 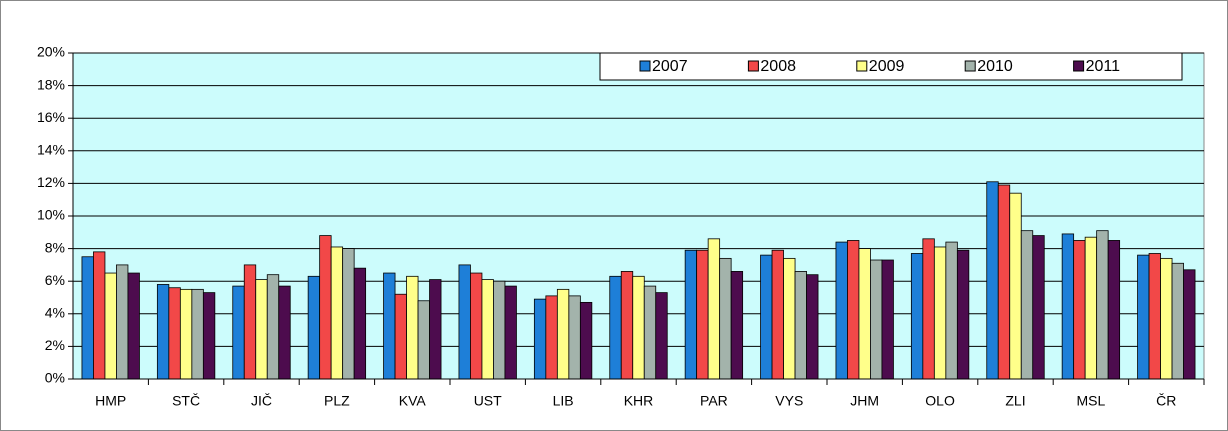 I want to click on y-tick-label: 8%, so click(x=55, y=247).